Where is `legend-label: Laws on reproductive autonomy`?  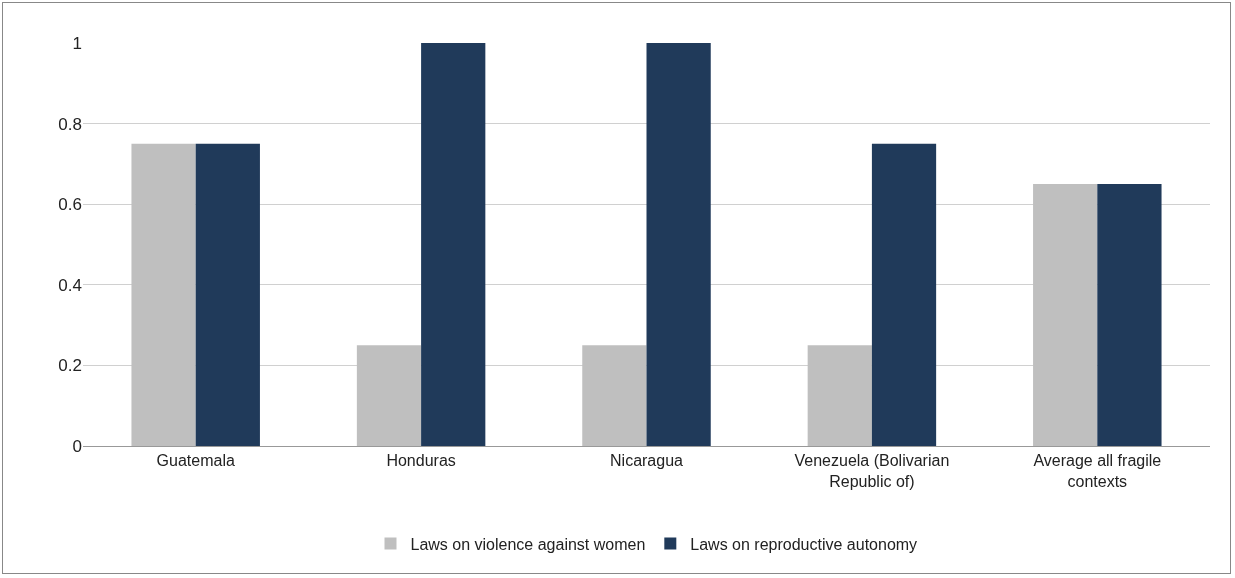 legend-label: Laws on reproductive autonomy is located at coordinates (804, 544).